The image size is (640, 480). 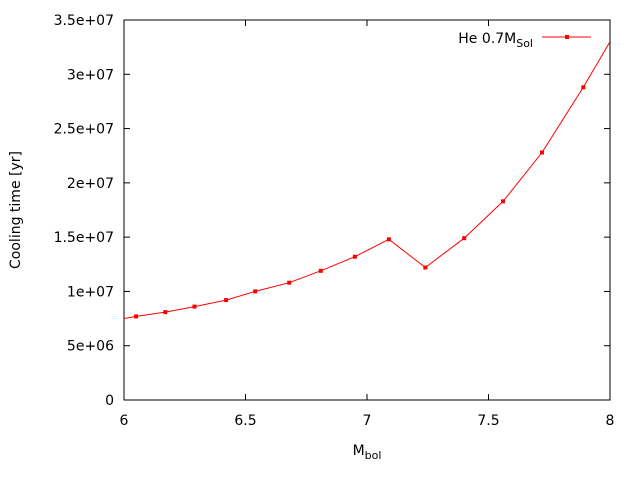 I want to click on y-tick-label: 0, so click(x=109, y=401).